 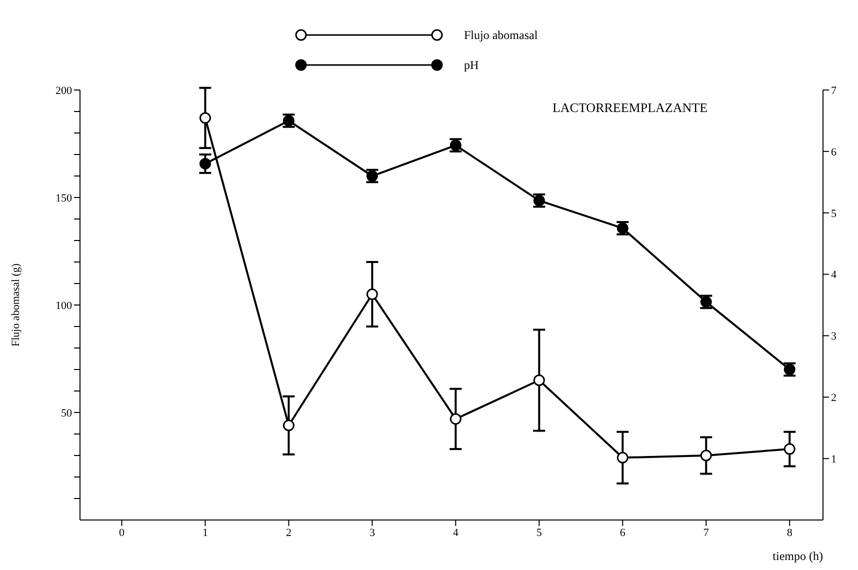 I want to click on x-tick-label: 7, so click(x=706, y=532).